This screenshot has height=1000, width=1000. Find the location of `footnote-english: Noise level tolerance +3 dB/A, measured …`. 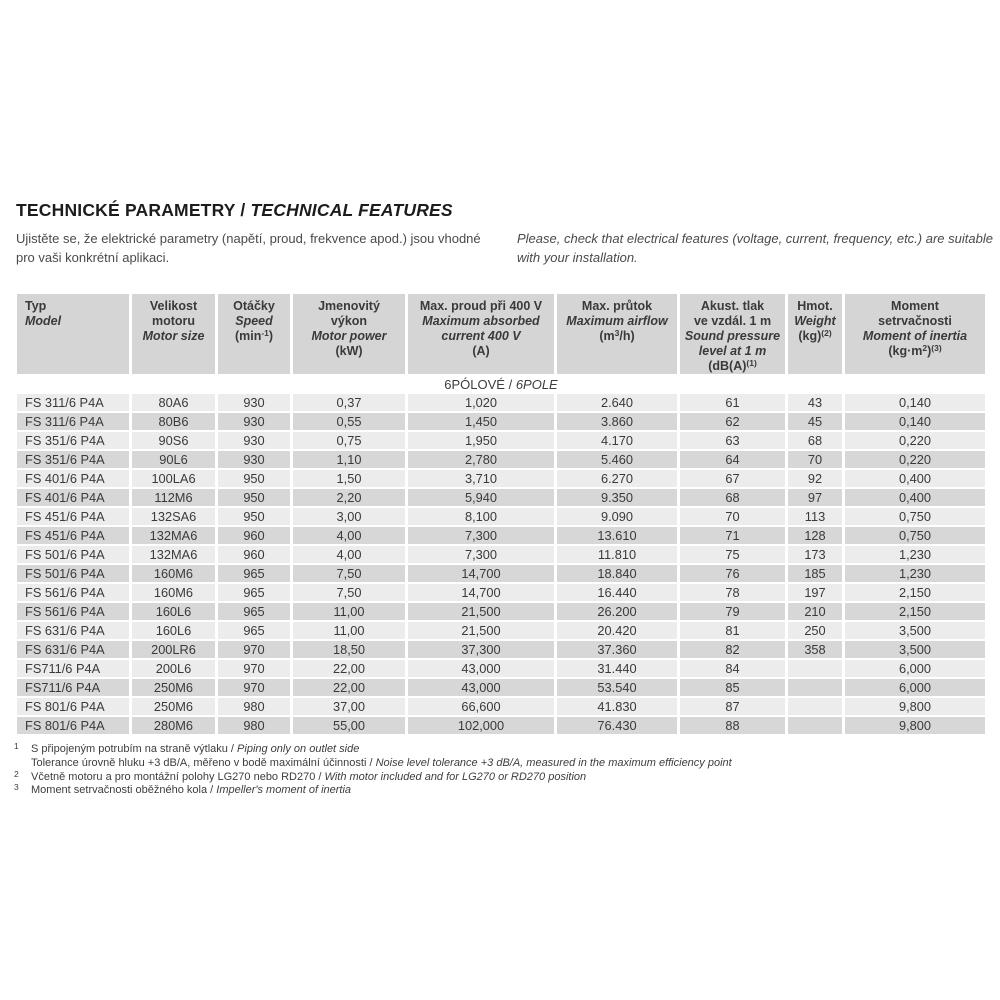

footnote-english: Noise level tolerance +3 dB/A, measured … is located at coordinates (553, 762).